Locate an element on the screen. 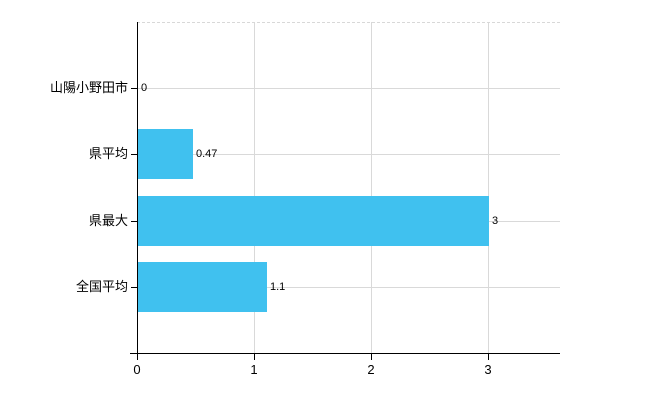  x-tick-label: 0 is located at coordinates (137, 369).